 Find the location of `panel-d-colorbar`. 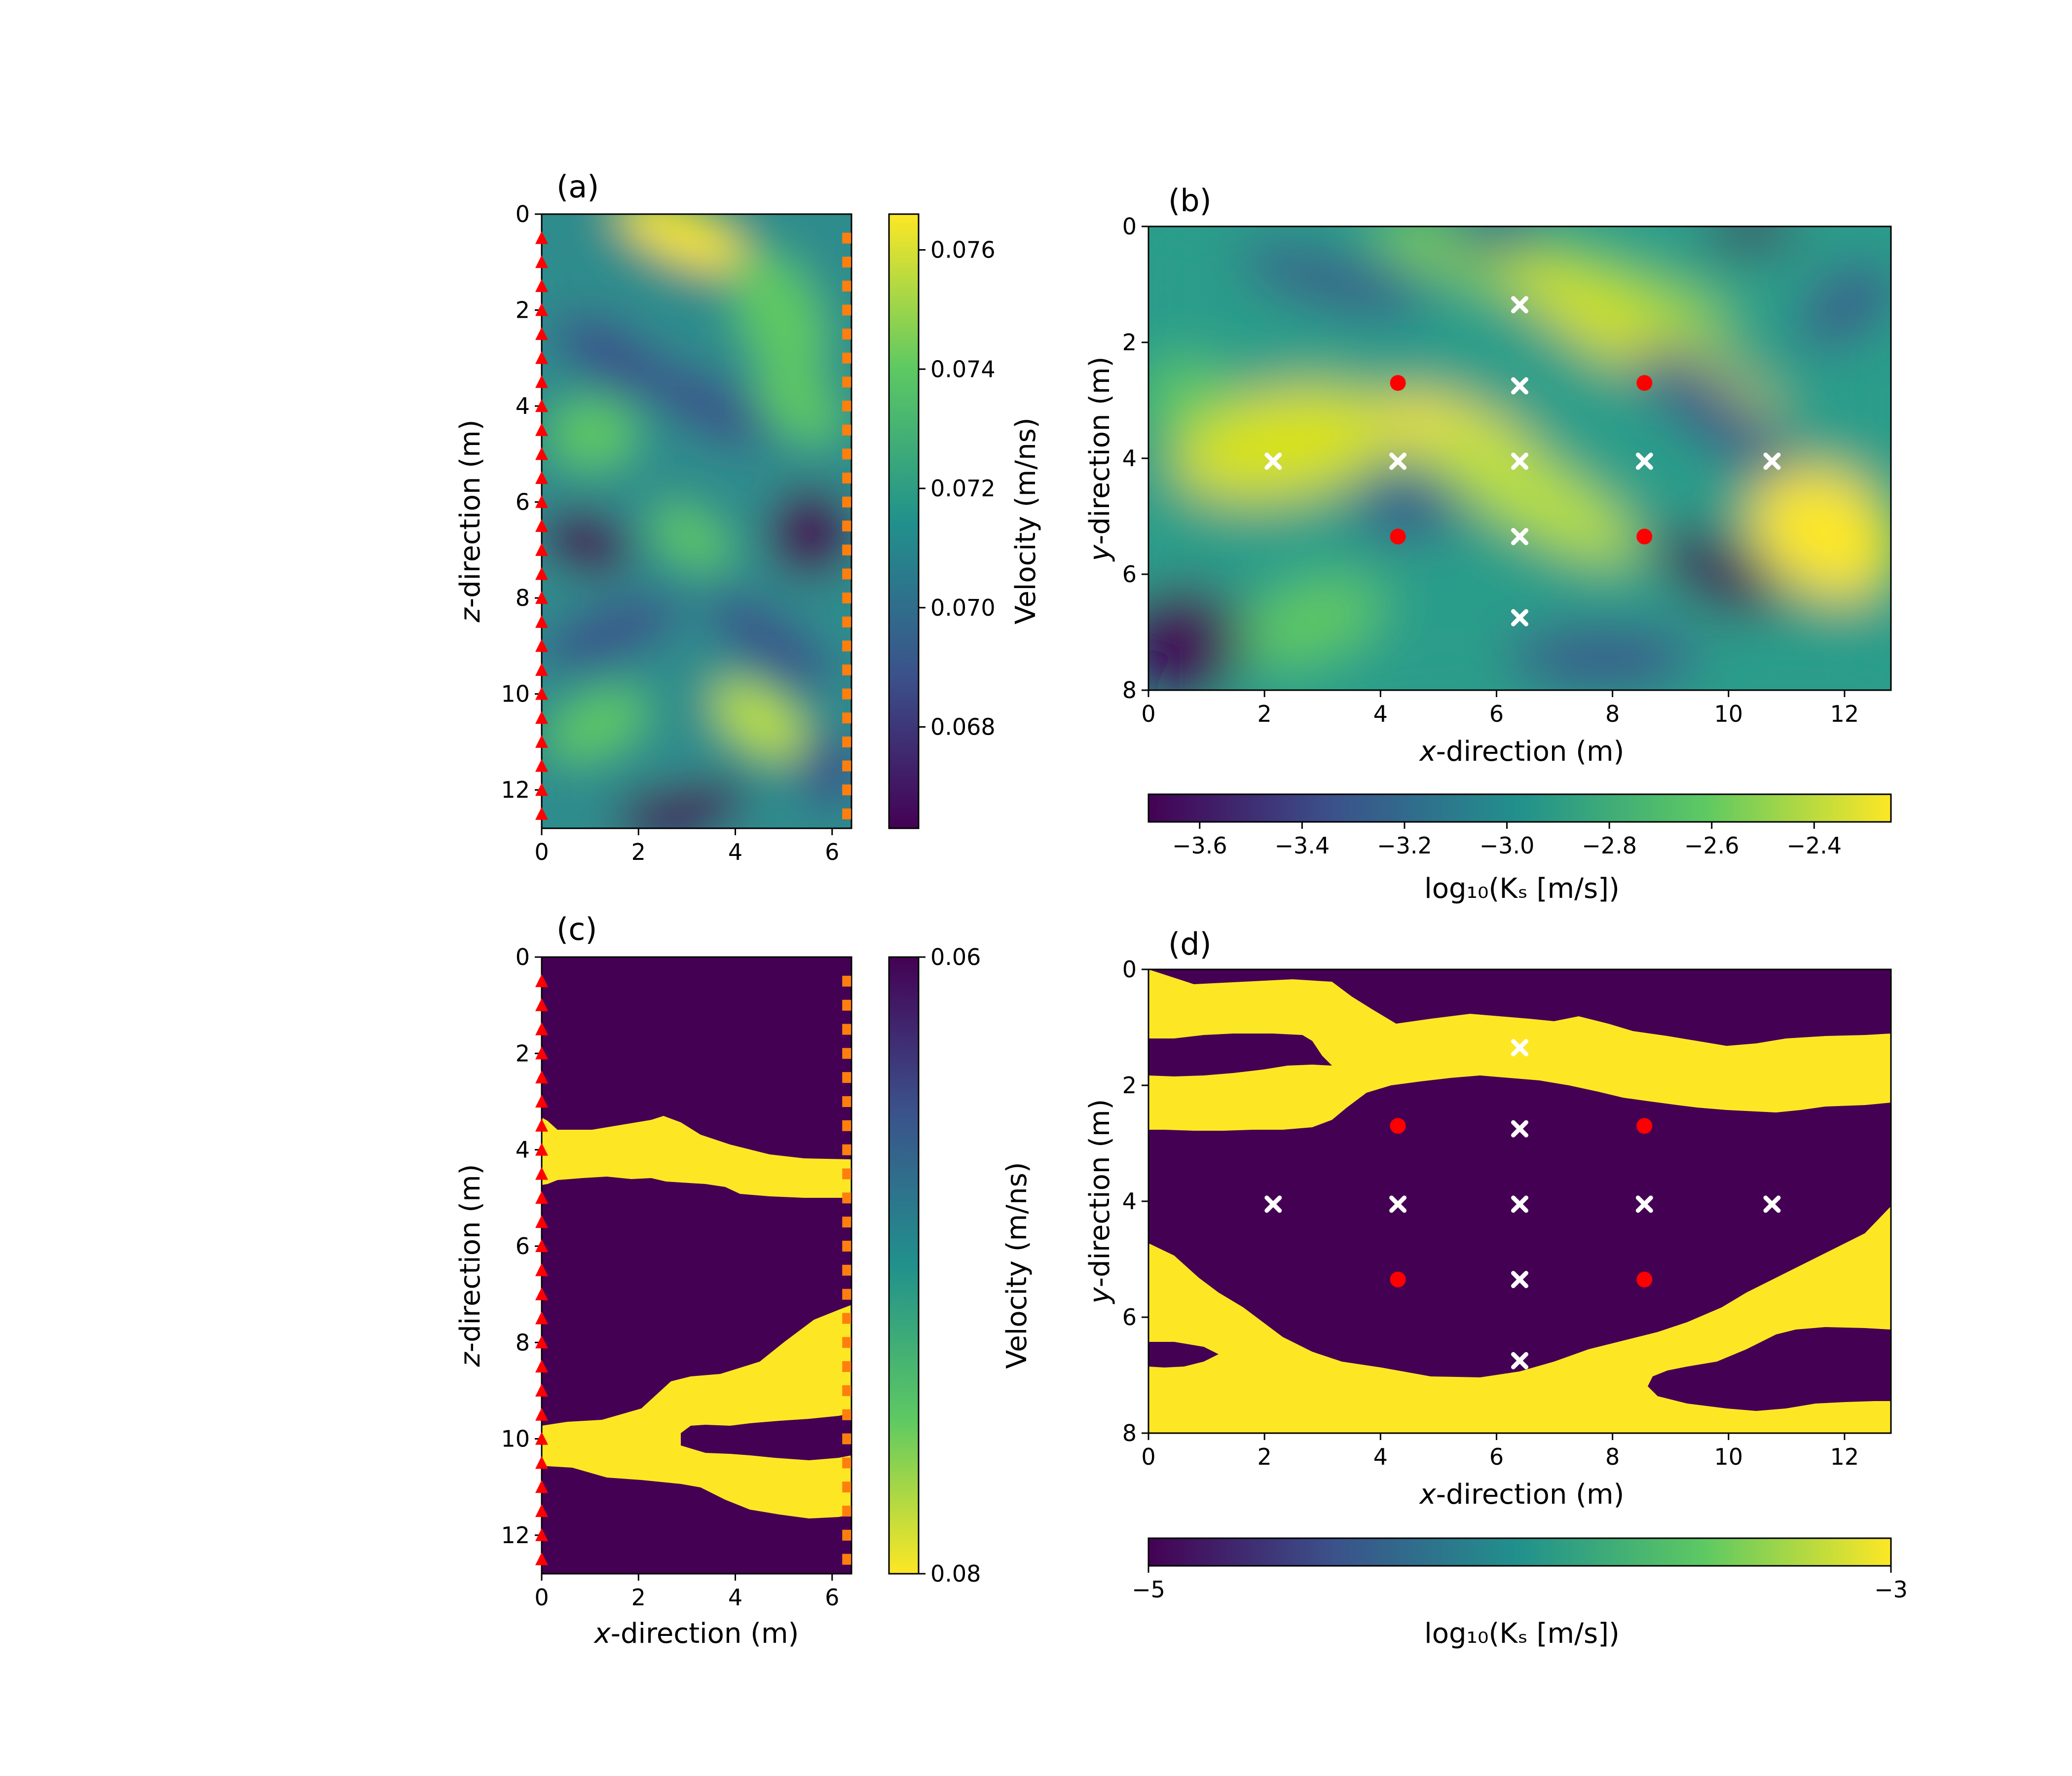

panel-d-colorbar is located at coordinates (1520, 1552).